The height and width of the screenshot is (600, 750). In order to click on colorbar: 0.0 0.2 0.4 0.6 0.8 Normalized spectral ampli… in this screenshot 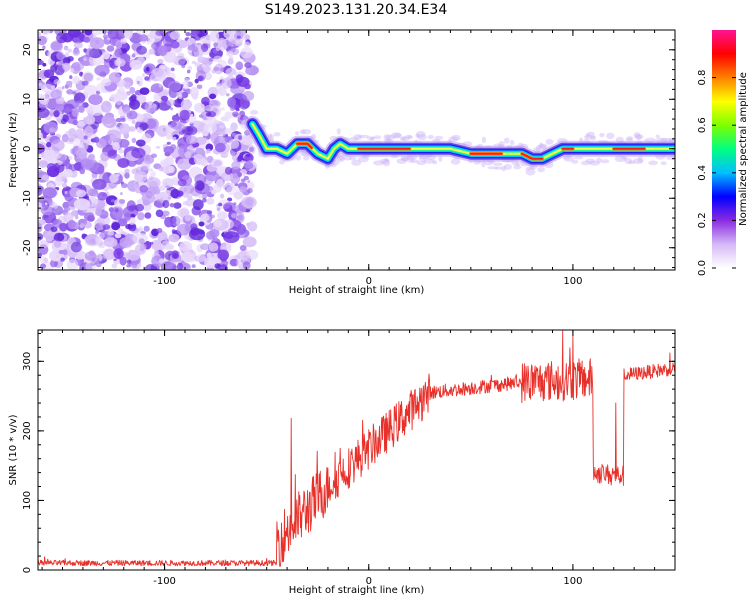, I will do `click(723, 153)`.